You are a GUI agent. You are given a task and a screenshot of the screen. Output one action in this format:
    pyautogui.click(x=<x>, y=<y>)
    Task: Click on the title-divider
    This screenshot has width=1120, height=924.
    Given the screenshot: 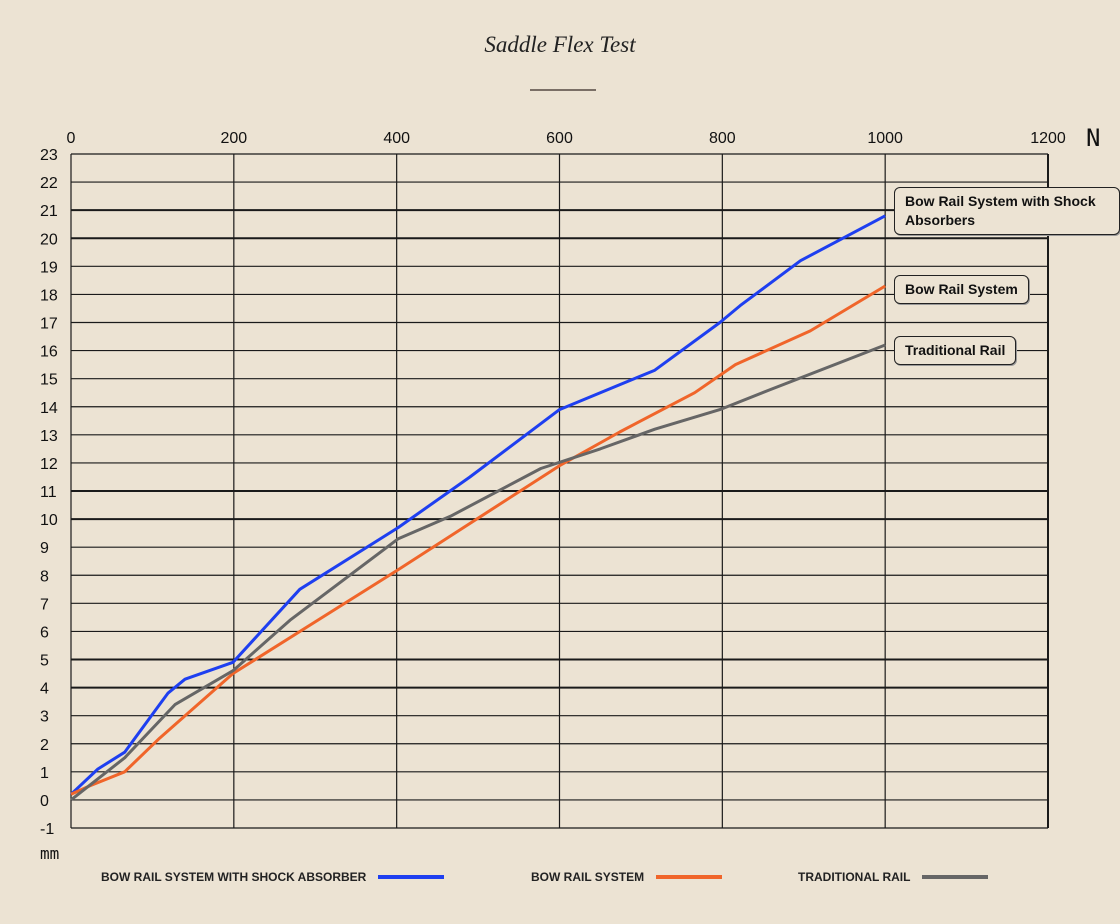 What is the action you would take?
    pyautogui.click(x=563, y=90)
    